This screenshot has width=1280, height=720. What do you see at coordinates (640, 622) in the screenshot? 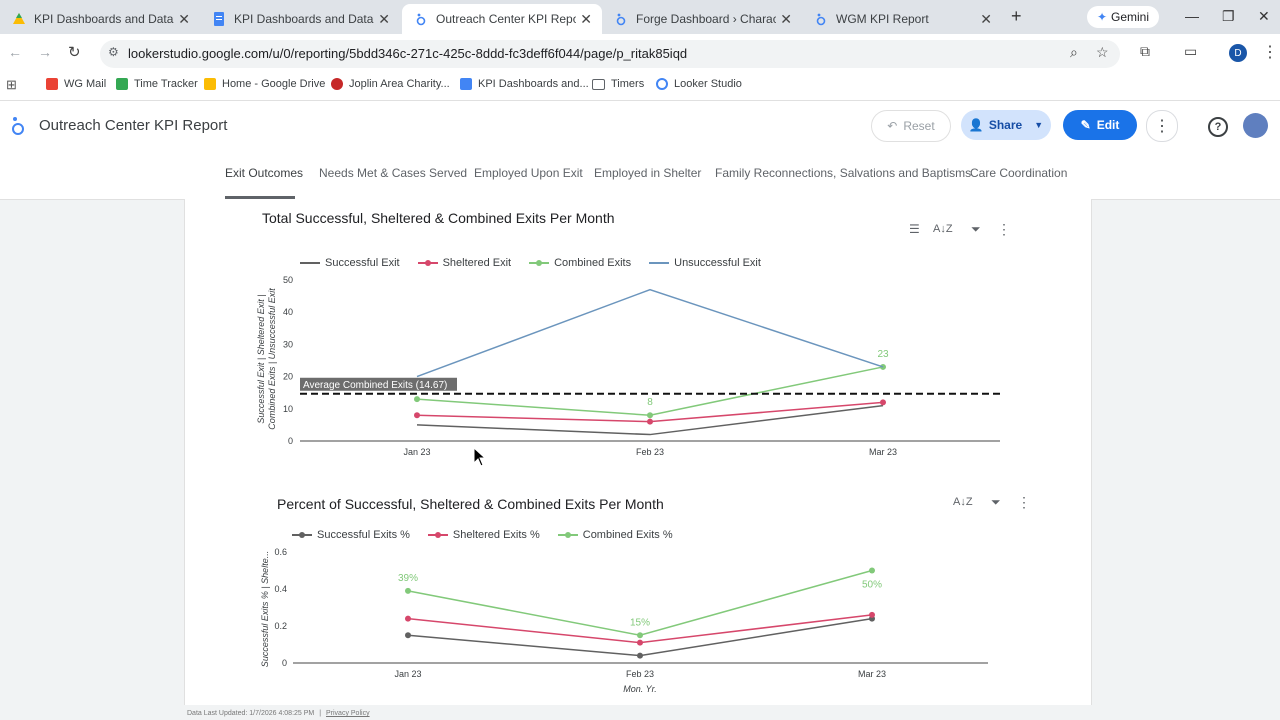
I see `chart2-data-label: 15%` at bounding box center [640, 622].